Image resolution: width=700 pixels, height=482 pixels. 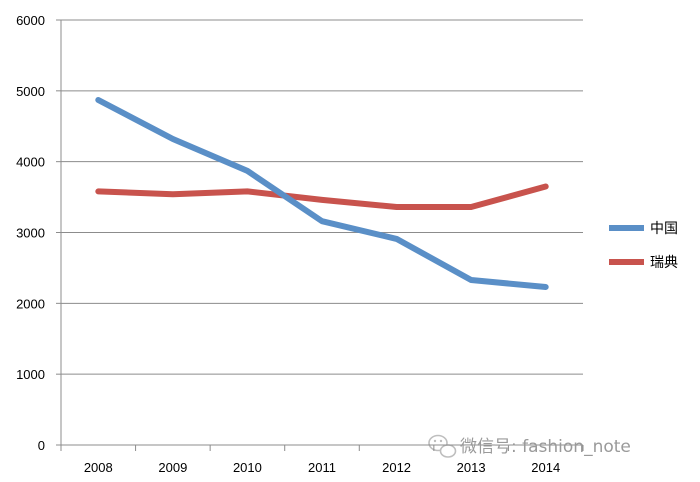 I want to click on y-tick-label: 1000, so click(x=30, y=374).